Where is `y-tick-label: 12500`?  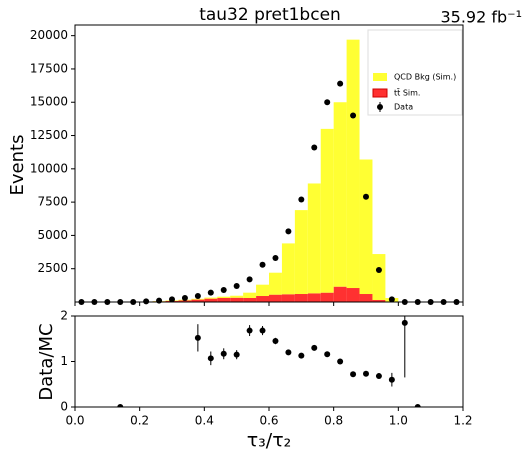 y-tick-label: 12500 is located at coordinates (49, 135).